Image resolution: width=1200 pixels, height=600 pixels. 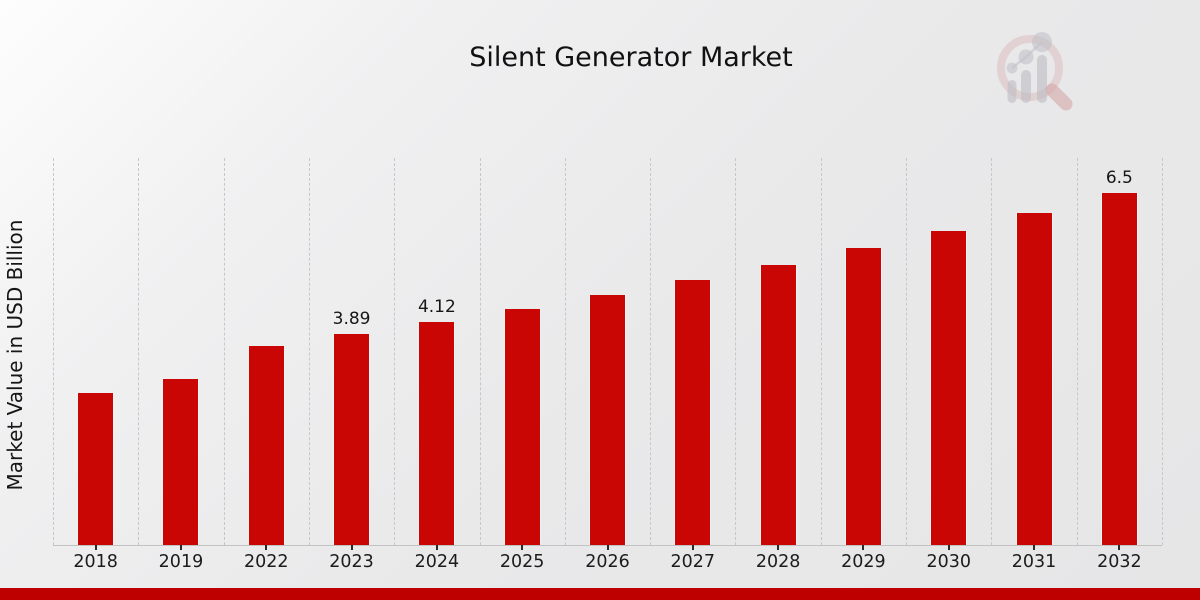 I want to click on bar-value-label: 4.12, so click(x=436, y=307).